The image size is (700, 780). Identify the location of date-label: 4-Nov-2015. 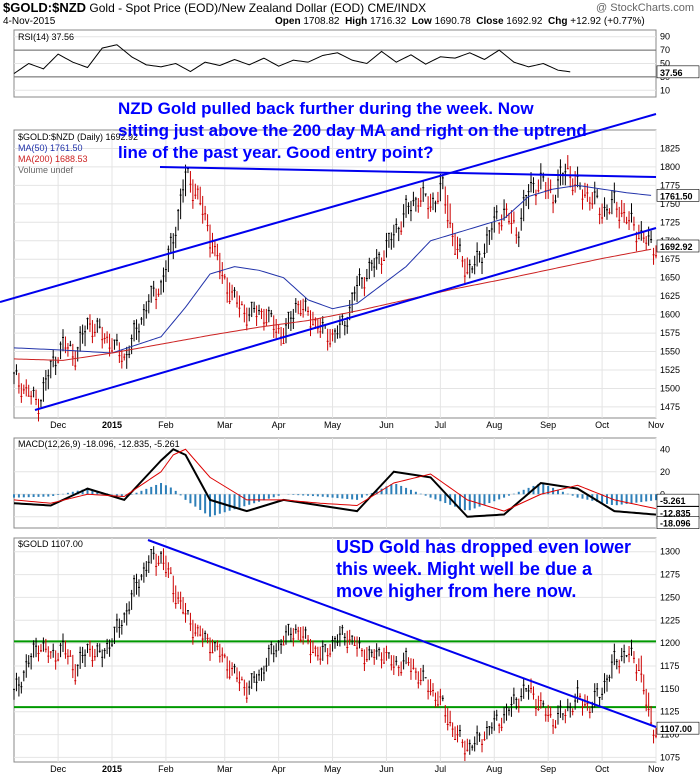
(29, 21).